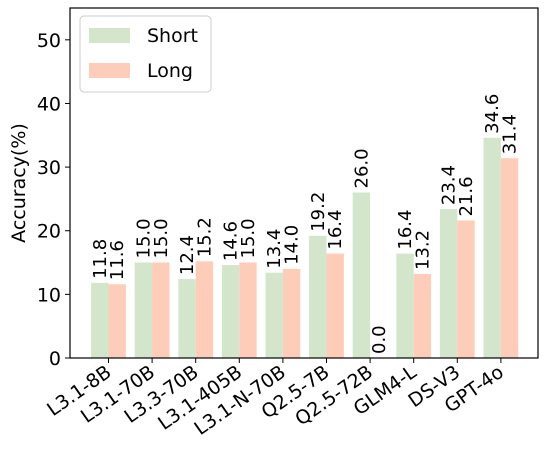 This screenshot has height=461, width=549. I want to click on data-label-long-5: 16.4, so click(335, 230).